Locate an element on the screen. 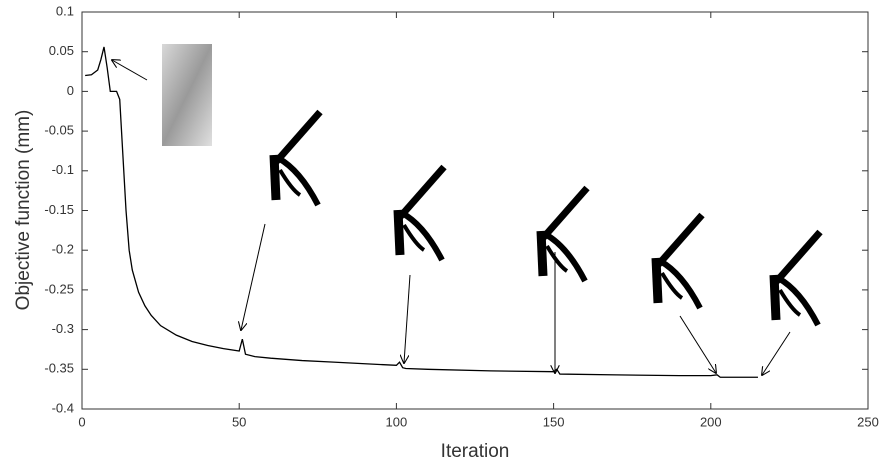 This screenshot has width=884, height=466. y-tick-label: -0.15 is located at coordinates (59, 209).